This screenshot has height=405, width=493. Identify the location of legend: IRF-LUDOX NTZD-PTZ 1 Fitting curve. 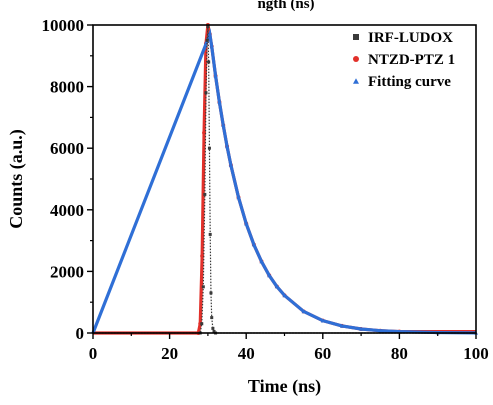
(404, 60).